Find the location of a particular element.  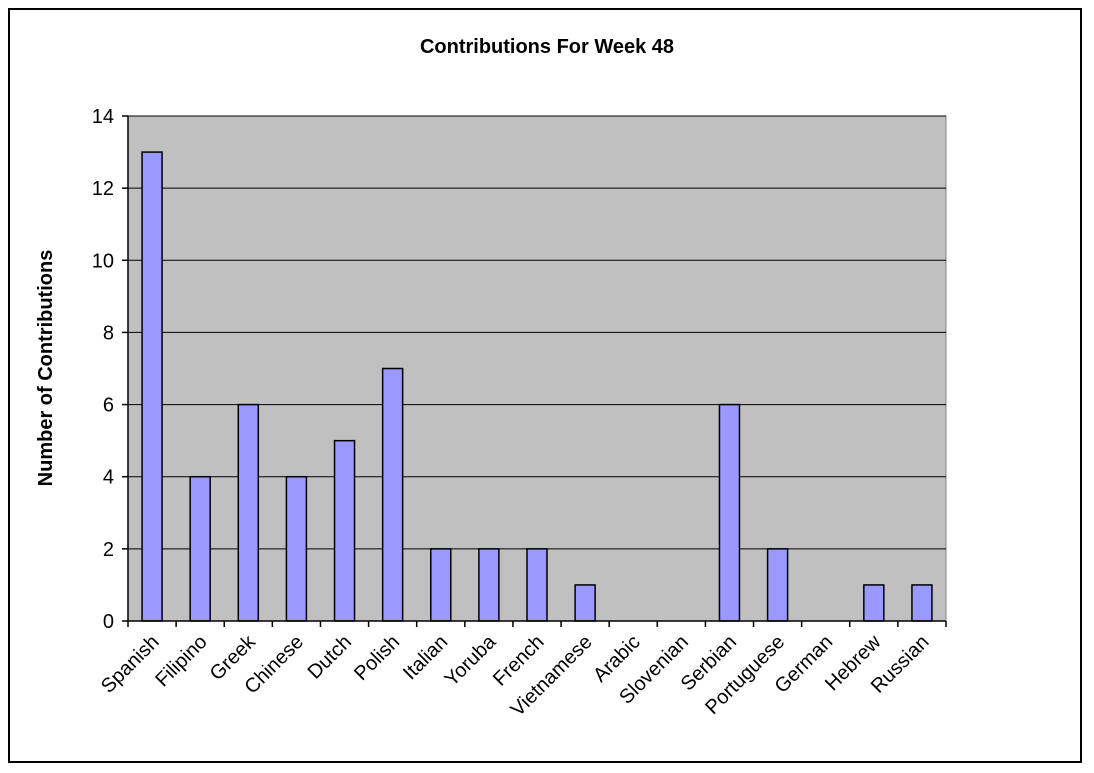

x-tick-label: Yoruba is located at coordinates (471, 660).